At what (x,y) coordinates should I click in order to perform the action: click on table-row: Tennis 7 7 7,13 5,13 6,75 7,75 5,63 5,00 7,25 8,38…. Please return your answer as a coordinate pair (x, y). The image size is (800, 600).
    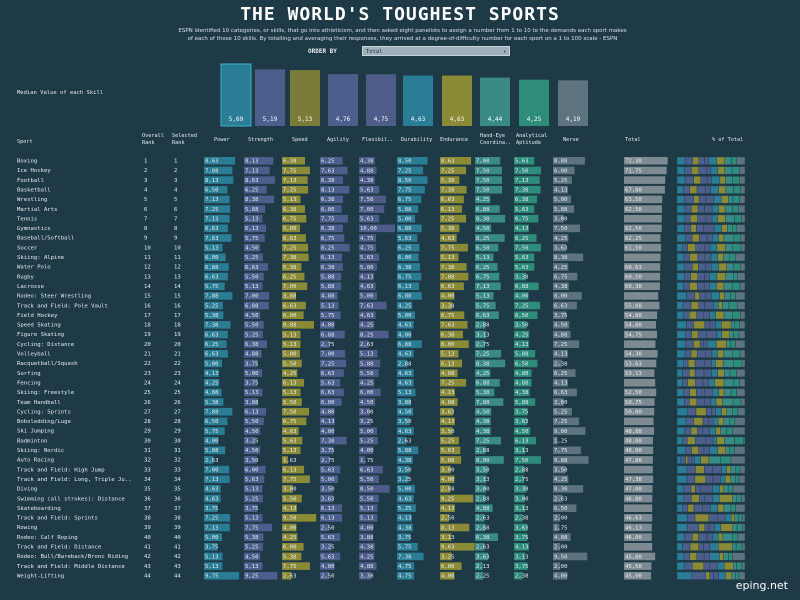
    Looking at the image, I should click on (381, 218).